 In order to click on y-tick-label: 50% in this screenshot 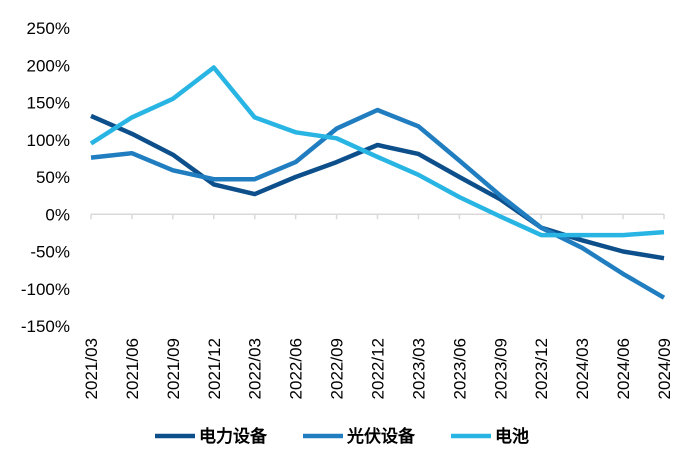, I will do `click(53, 177)`.